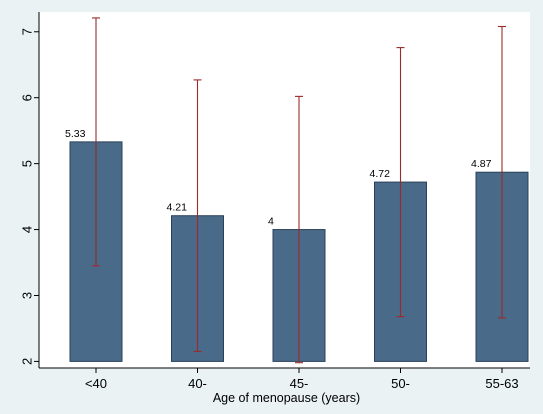  What do you see at coordinates (400, 383) in the screenshot?
I see `x-tick-label-3: 50-` at bounding box center [400, 383].